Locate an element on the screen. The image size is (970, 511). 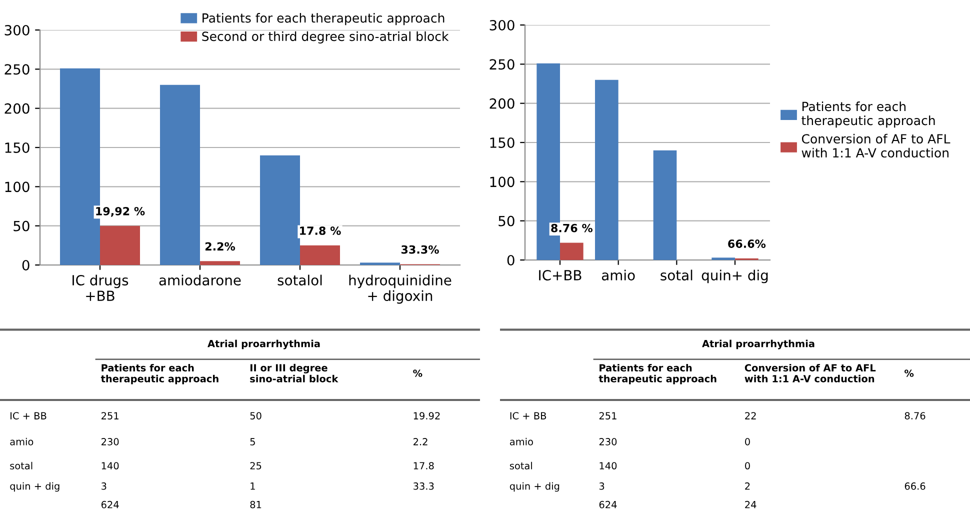
x-tick-label: IC drugs +BB is located at coordinates (100, 287).